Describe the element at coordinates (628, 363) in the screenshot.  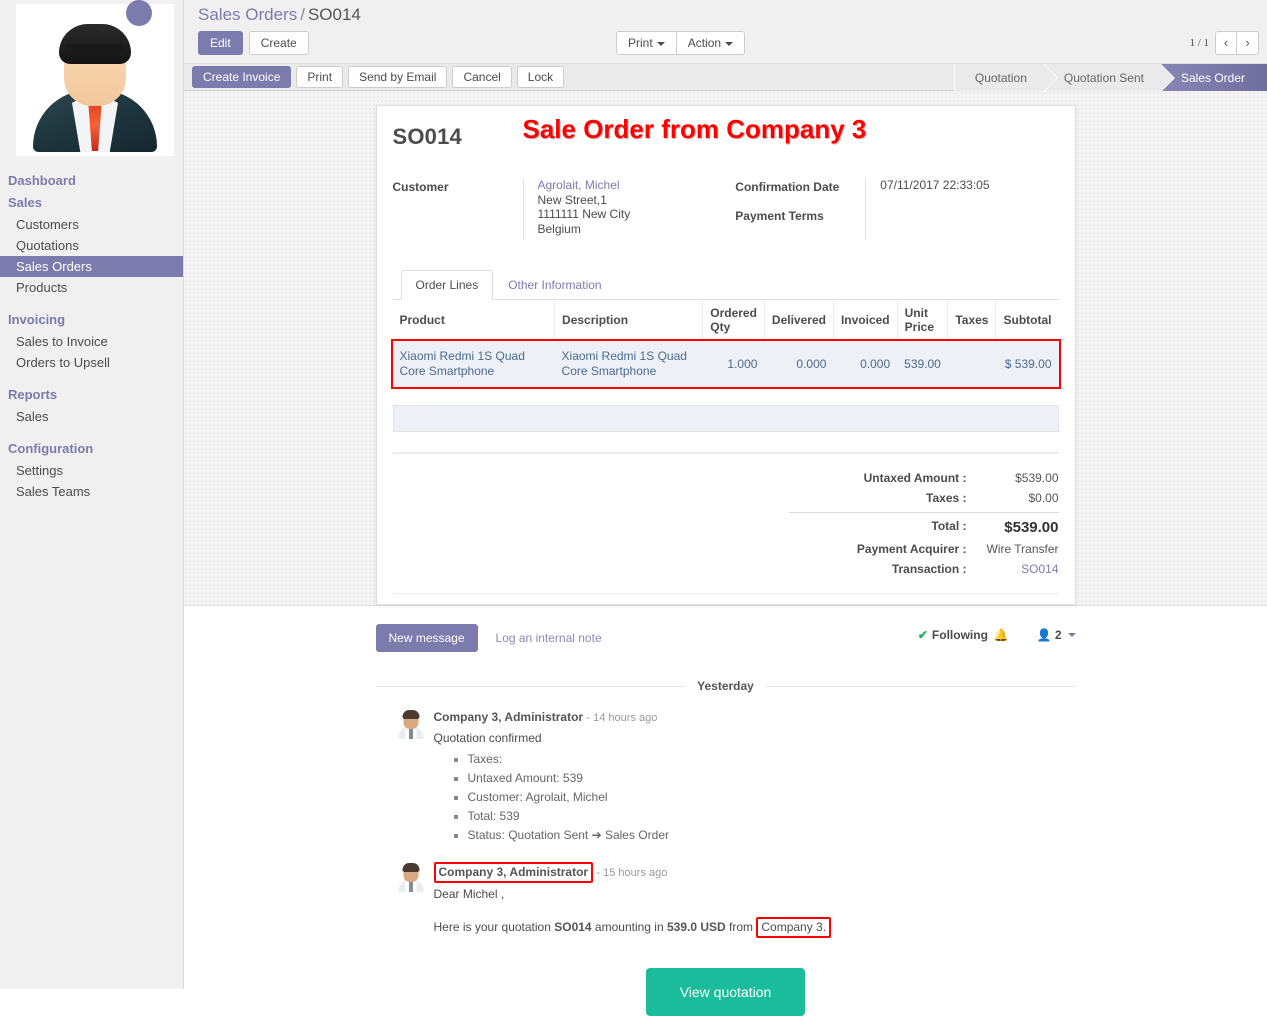
I see `cell-description: Xiaomi Redmi 1S Quad Core Smartphone` at that location.